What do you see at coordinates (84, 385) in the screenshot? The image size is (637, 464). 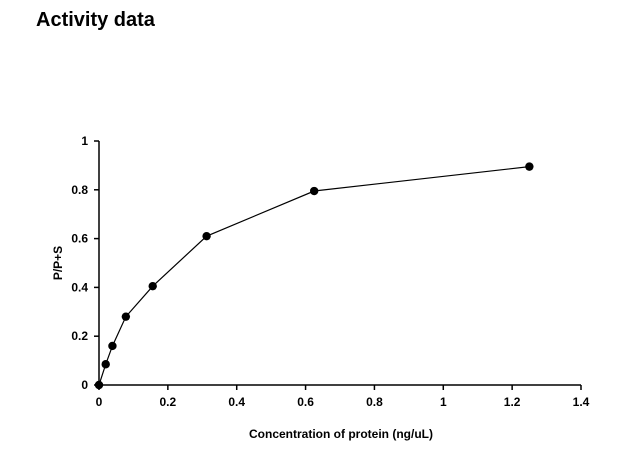 I see `y-tick-label: 0` at bounding box center [84, 385].